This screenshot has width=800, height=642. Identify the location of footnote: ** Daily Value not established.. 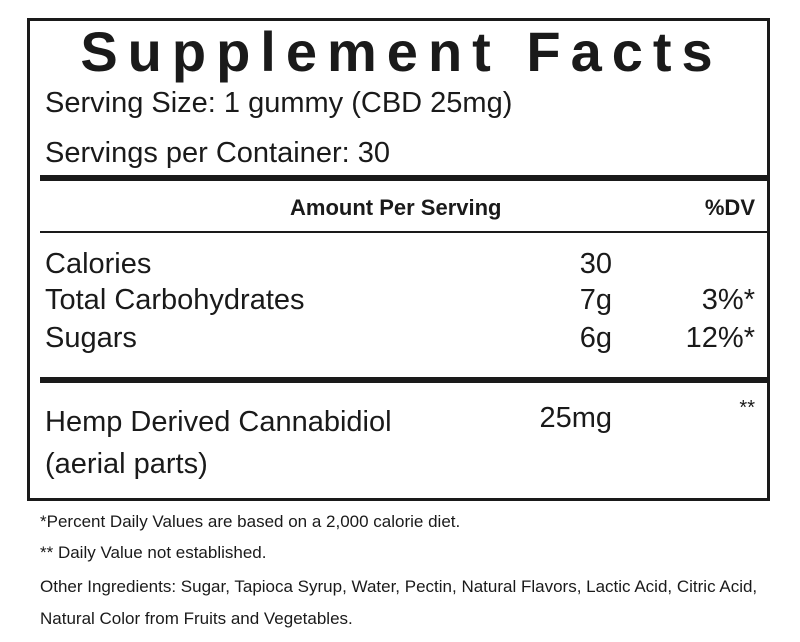
(153, 552).